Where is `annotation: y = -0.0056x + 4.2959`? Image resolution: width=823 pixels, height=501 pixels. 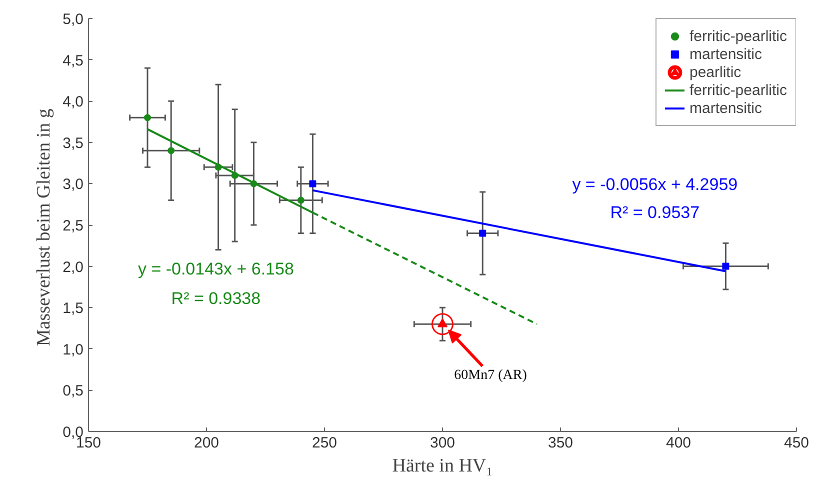
annotation: y = -0.0056x + 4.2959 is located at coordinates (655, 184).